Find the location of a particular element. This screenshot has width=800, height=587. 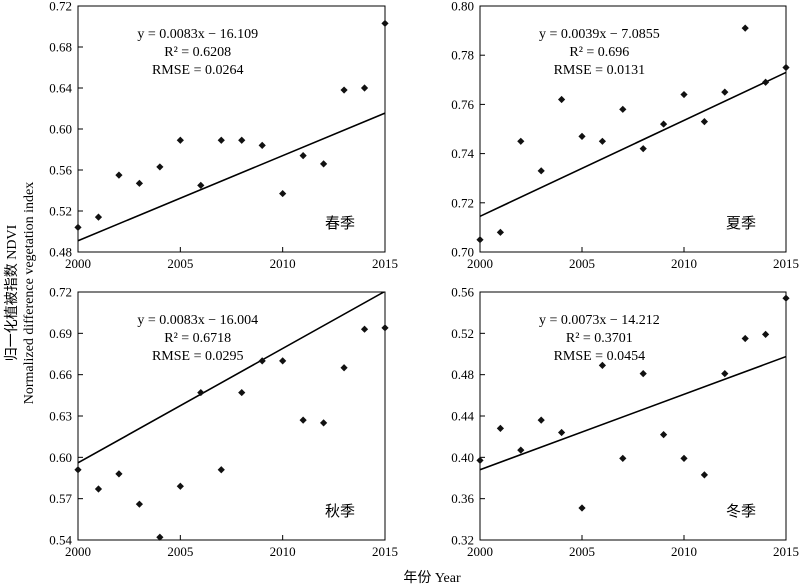

y-tick-label: 0.57 is located at coordinates (60, 498).